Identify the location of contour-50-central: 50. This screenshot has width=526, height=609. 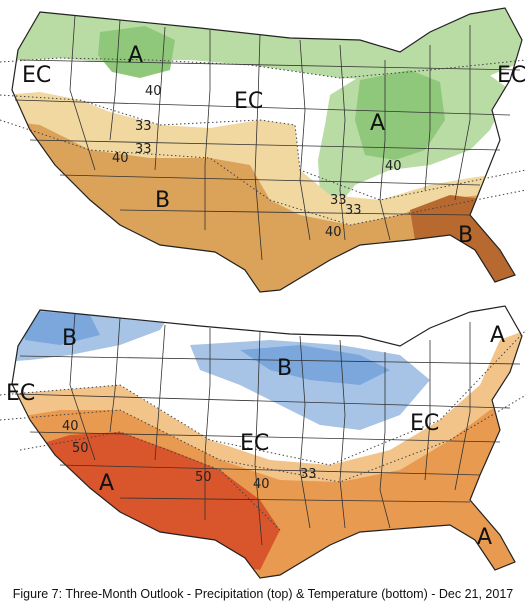
(203, 477).